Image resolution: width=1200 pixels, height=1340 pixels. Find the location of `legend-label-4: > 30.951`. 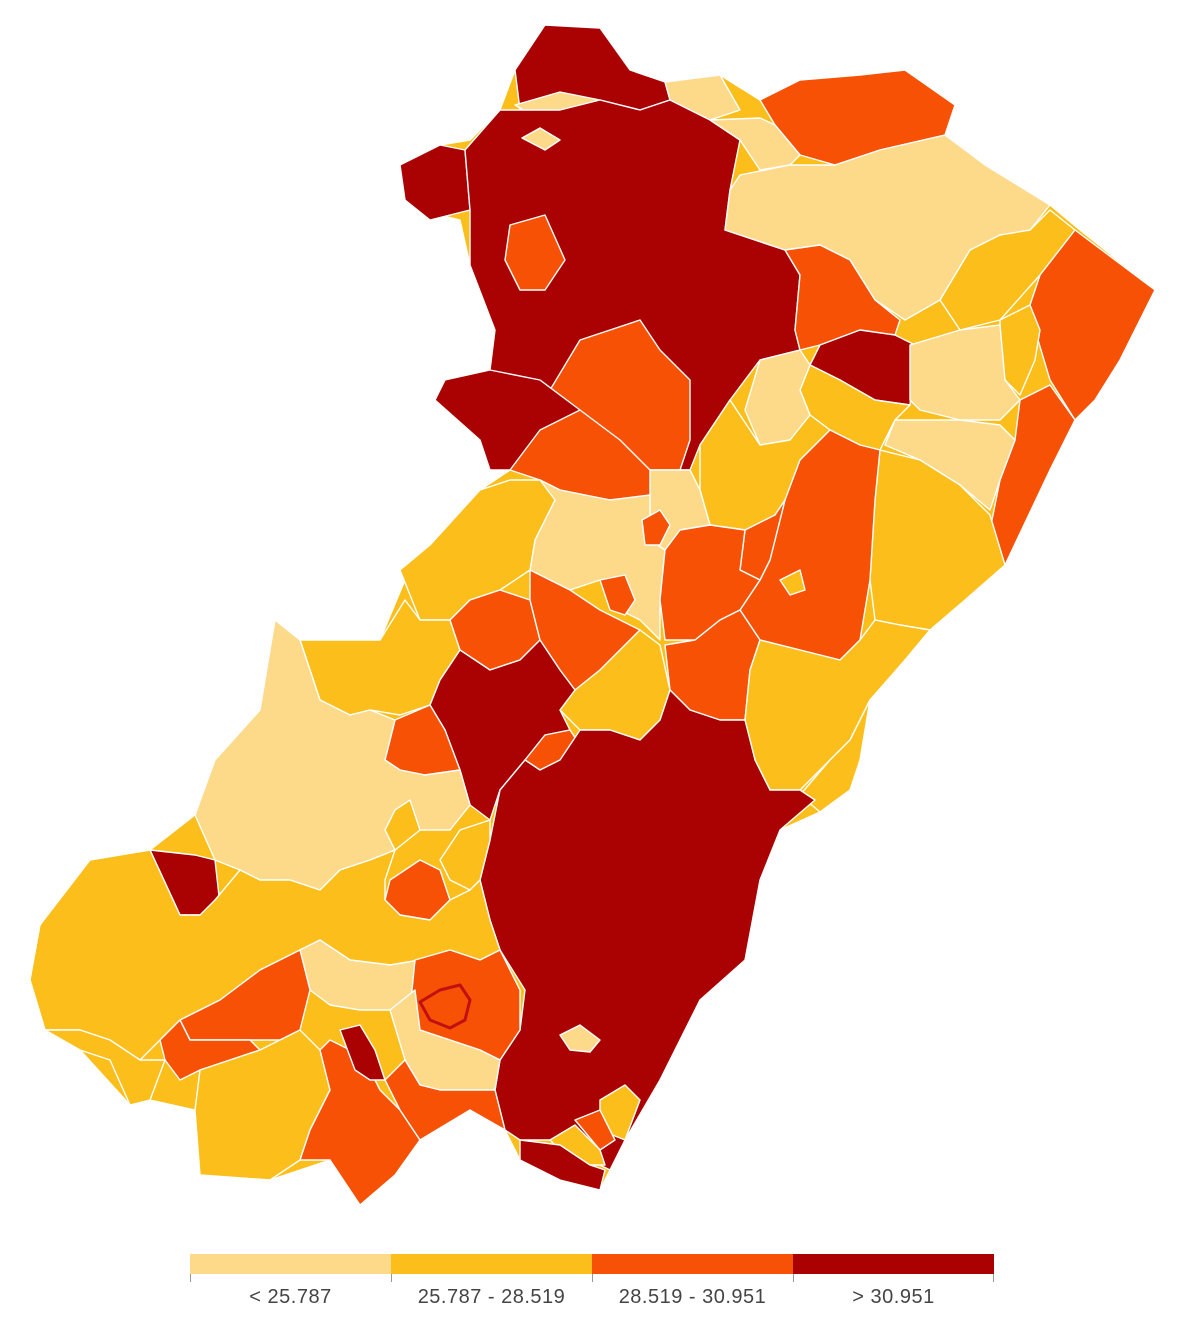

legend-label-4: > 30.951 is located at coordinates (893, 1297).